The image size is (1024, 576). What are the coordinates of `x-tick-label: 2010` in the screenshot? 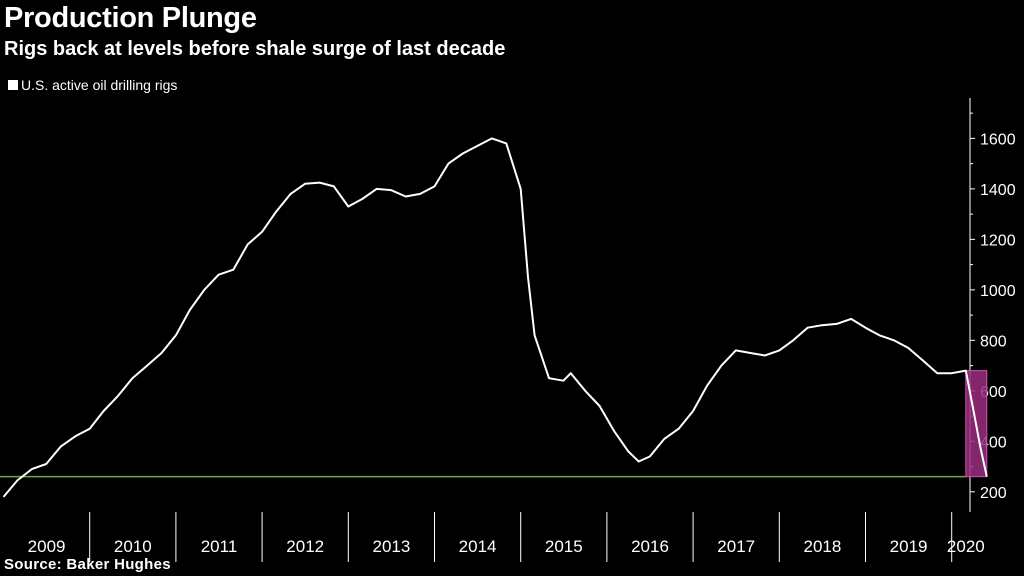 It's located at (133, 546).